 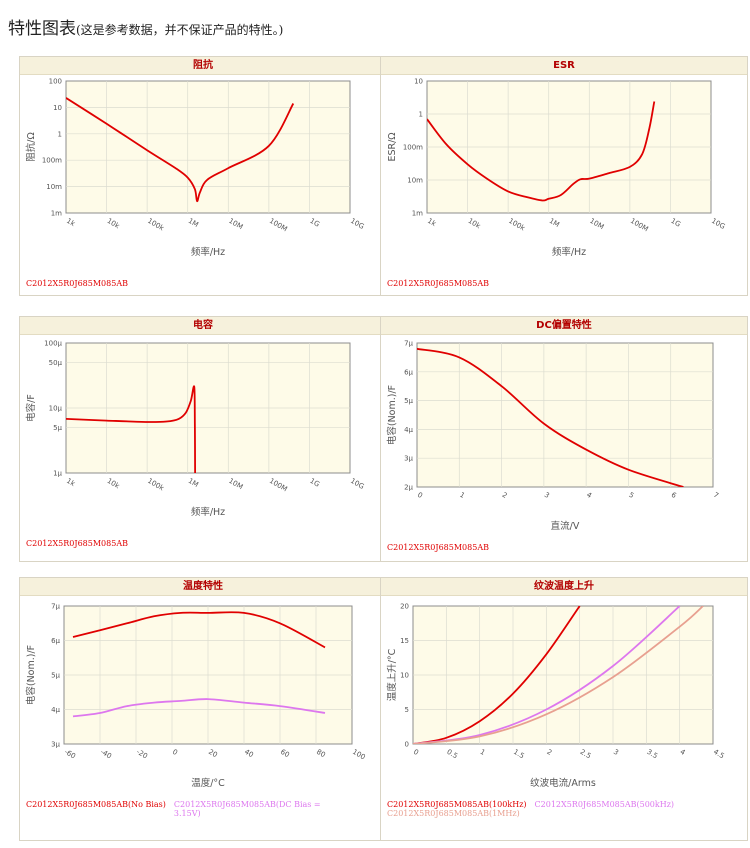 I want to click on y-axis-label: 阻抗/Ω, so click(x=31, y=146).